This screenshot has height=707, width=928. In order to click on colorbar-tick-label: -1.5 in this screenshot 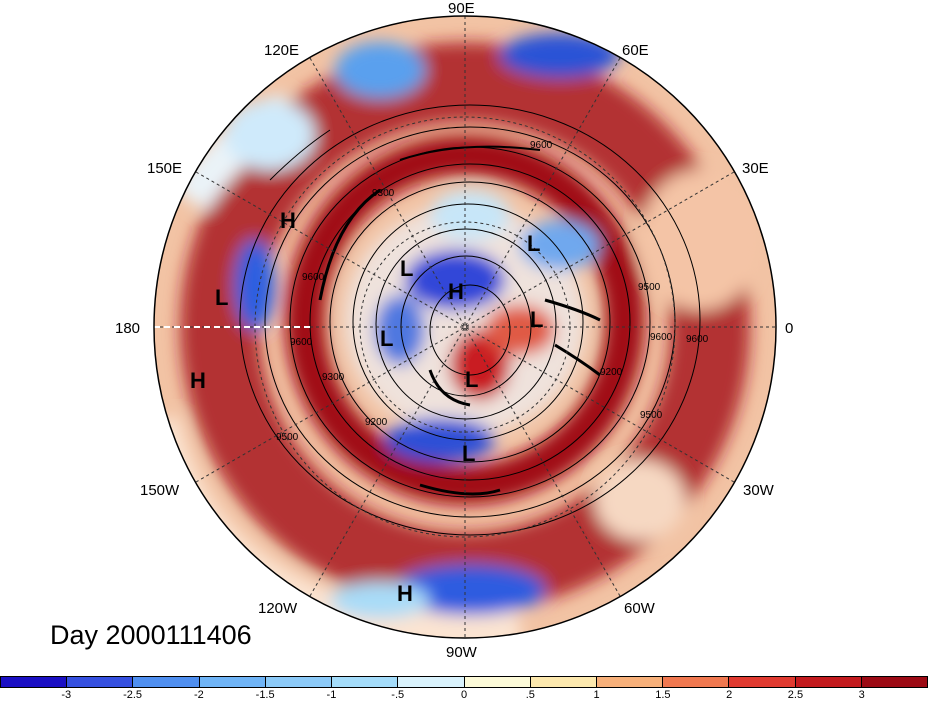, I will do `click(265, 695)`.